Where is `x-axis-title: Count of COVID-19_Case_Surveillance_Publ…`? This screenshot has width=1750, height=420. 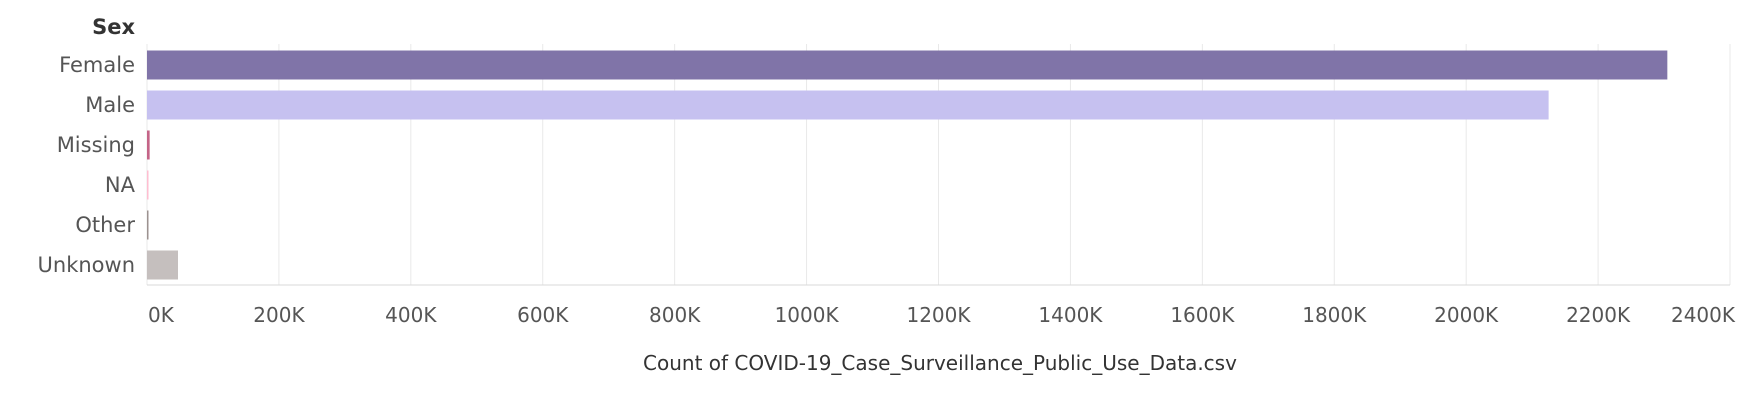 x-axis-title: Count of COVID-19_Case_Surveillance_Publ… is located at coordinates (940, 363).